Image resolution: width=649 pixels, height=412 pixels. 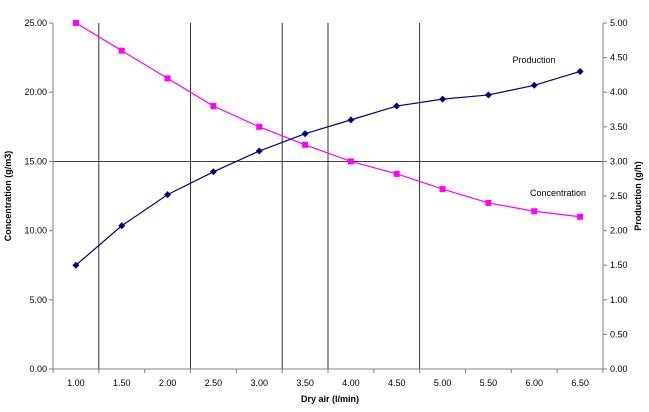 What do you see at coordinates (305, 383) in the screenshot?
I see `x-tick-label: 3.50` at bounding box center [305, 383].